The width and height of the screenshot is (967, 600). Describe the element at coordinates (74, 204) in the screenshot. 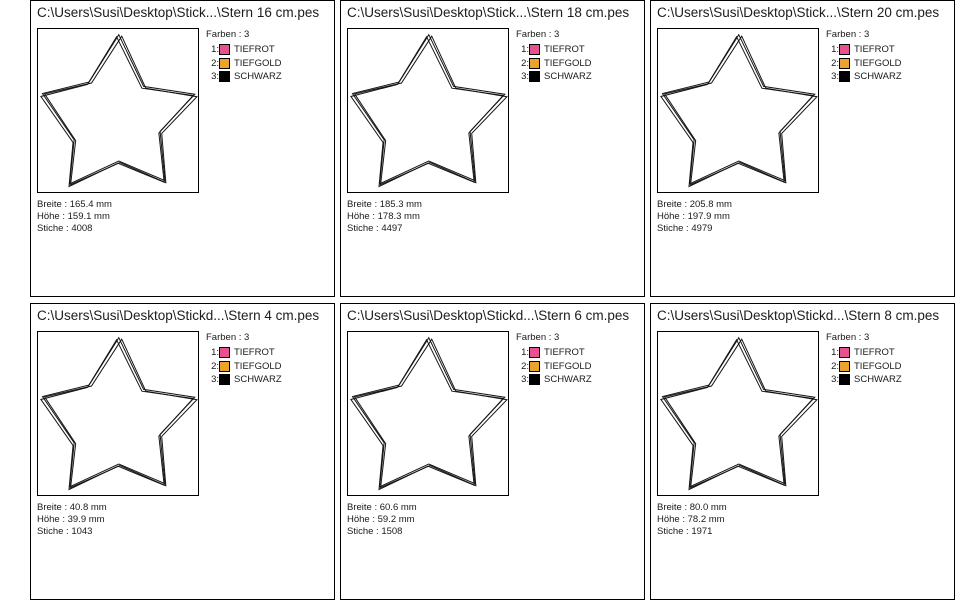

I see `width-stat: Breite : 165.4 mm` at that location.